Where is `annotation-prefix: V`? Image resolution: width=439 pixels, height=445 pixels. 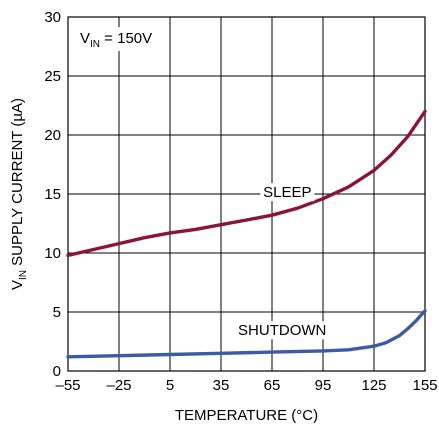
annotation-prefix: V is located at coordinates (85, 38).